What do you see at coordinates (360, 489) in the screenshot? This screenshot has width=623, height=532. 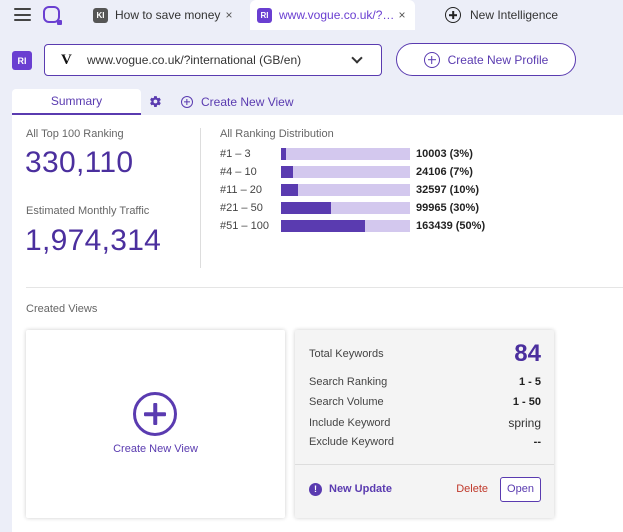 I see `new-update-label: New Update` at bounding box center [360, 489].